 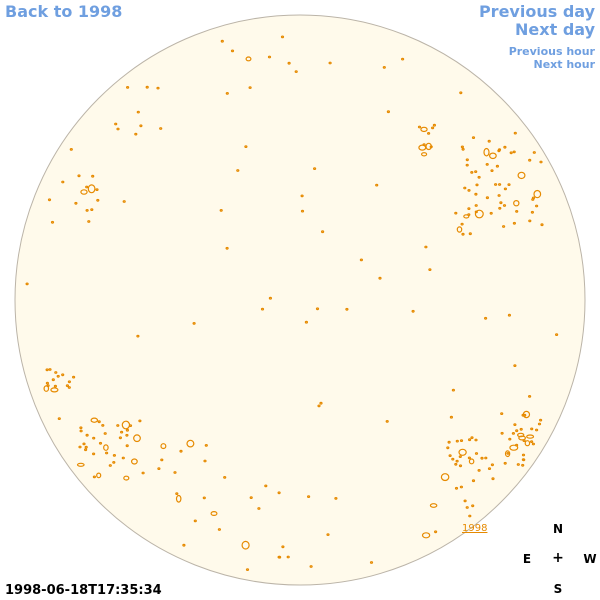 I want to click on back-to-year-link: Back to 1998, so click(x=64, y=11).